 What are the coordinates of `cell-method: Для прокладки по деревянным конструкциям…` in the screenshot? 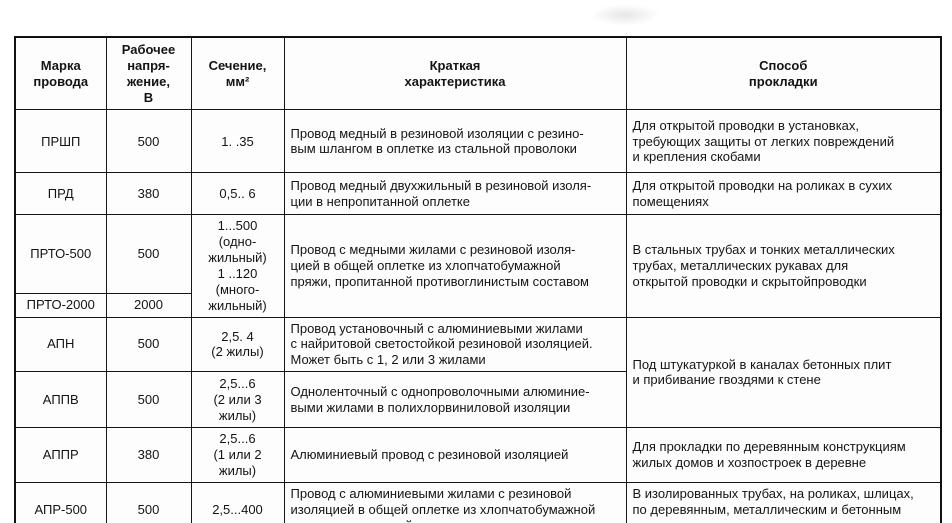 It's located at (783, 455).